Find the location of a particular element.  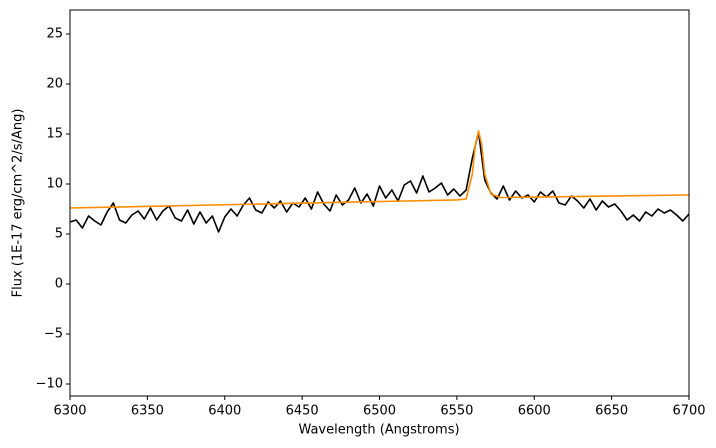

y-tick-label: 10 is located at coordinates (54, 184).